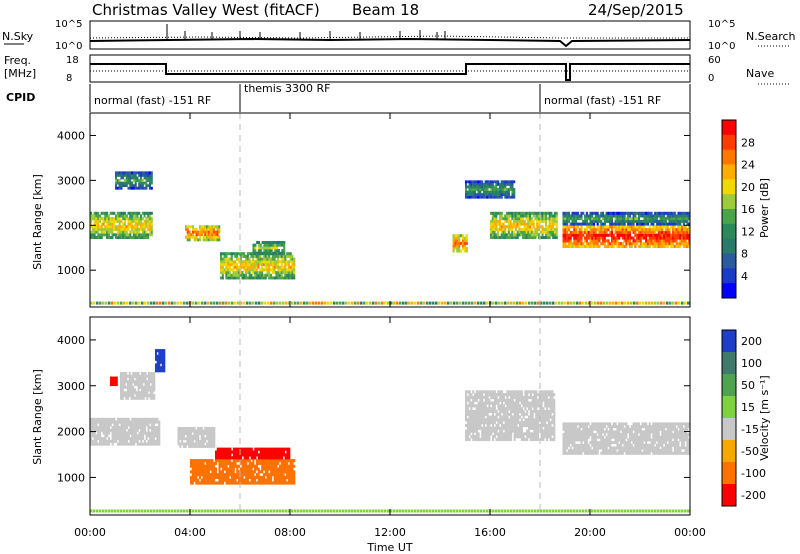  Describe the element at coordinates (748, 209) in the screenshot. I see `power-colorbar-tick: 16` at that location.